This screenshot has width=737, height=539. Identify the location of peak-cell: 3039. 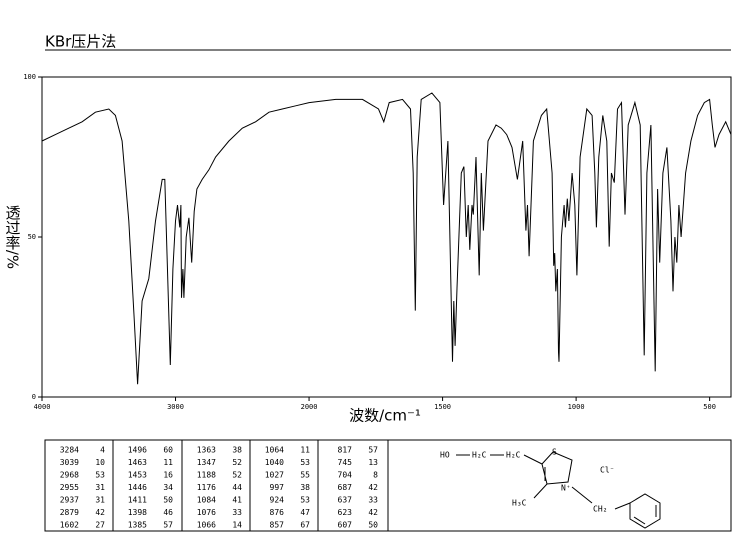
(69, 462).